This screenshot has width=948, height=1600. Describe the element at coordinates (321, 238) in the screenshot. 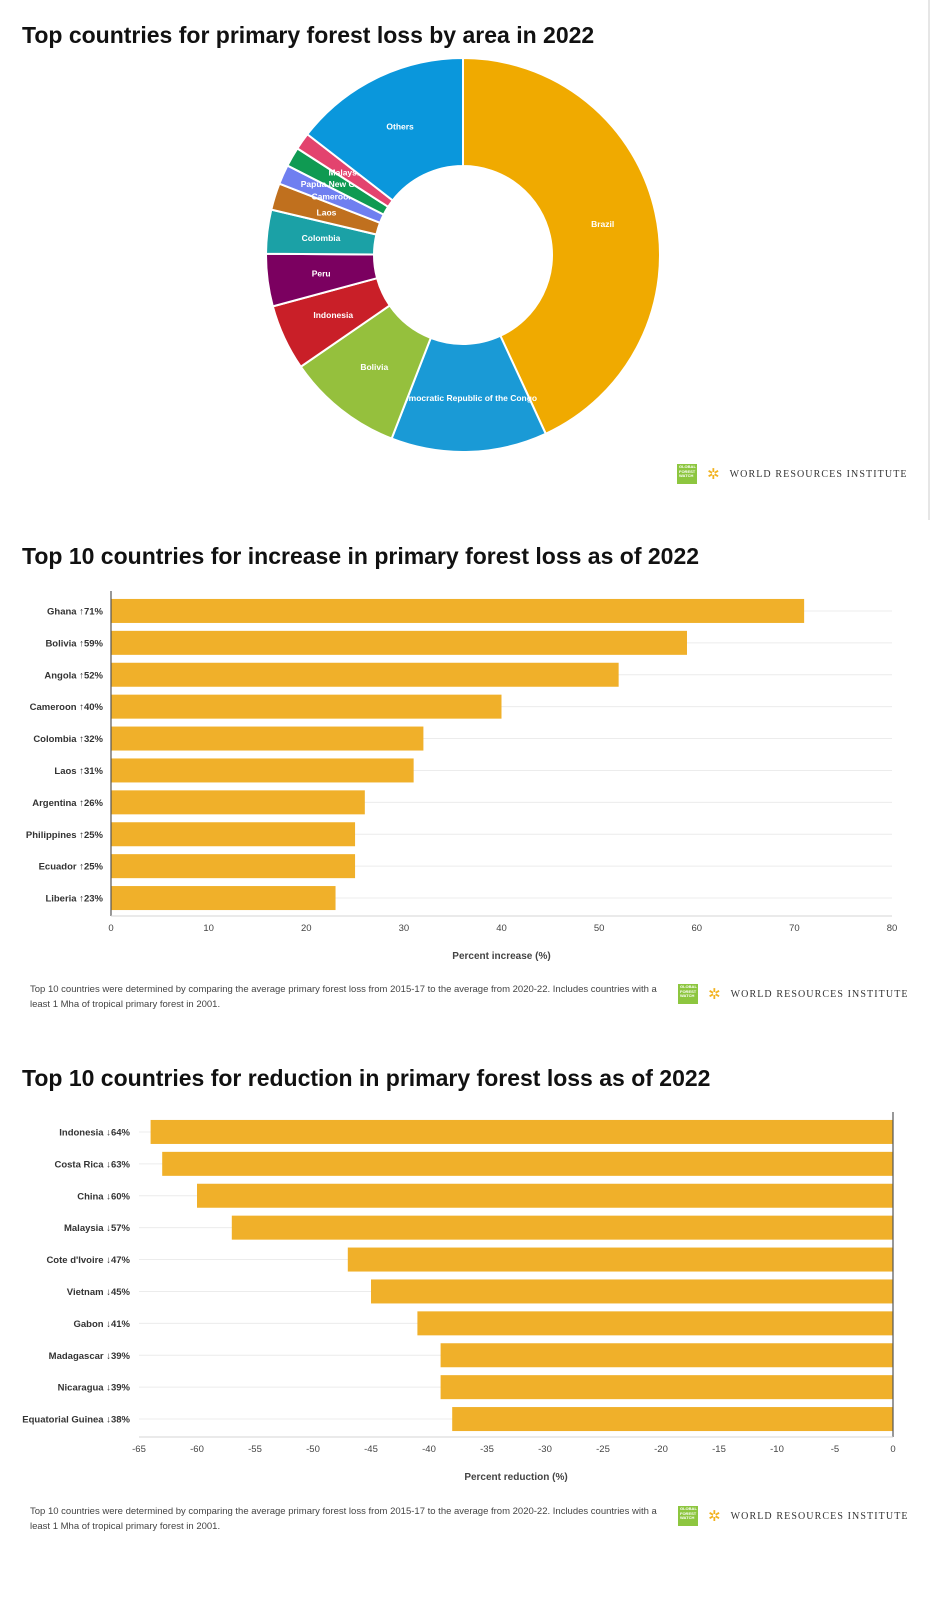

I see `donut-label-colombia: Colombia` at that location.